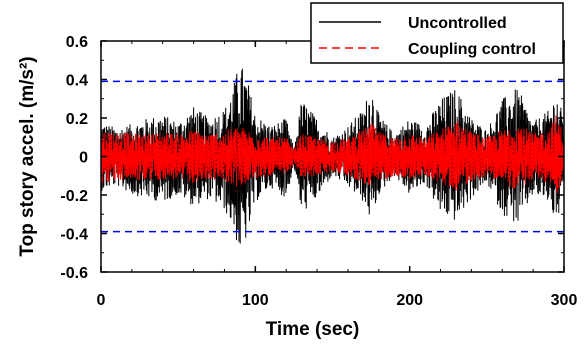 The height and width of the screenshot is (347, 584). What do you see at coordinates (74, 235) in the screenshot?
I see `y-tick-label: -0.4` at bounding box center [74, 235].